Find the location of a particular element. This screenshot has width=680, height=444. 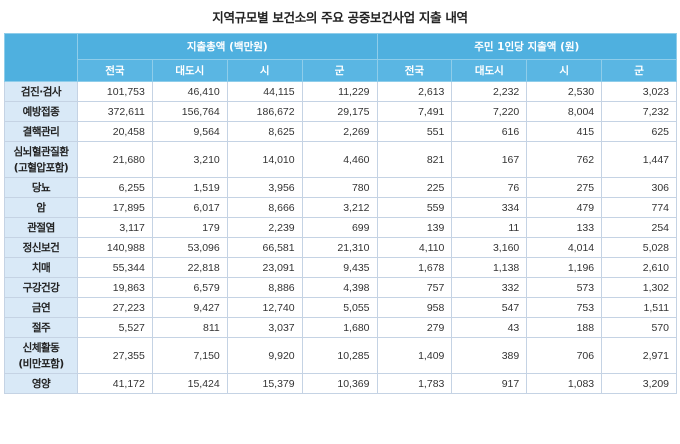

table-row: 결핵관리 20,458 9,564 8,625 2,269 551 616 415 625 is located at coordinates (341, 131).